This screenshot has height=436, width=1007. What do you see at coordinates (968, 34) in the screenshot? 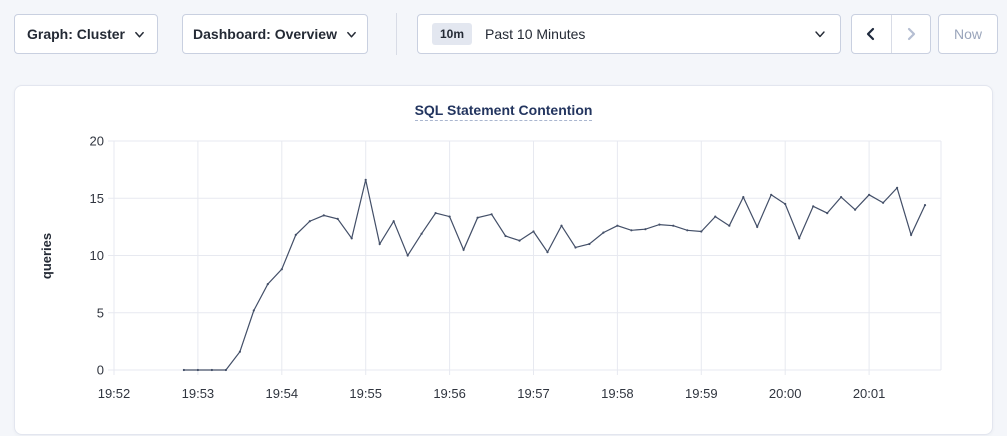
I see `now-button: Now` at bounding box center [968, 34].